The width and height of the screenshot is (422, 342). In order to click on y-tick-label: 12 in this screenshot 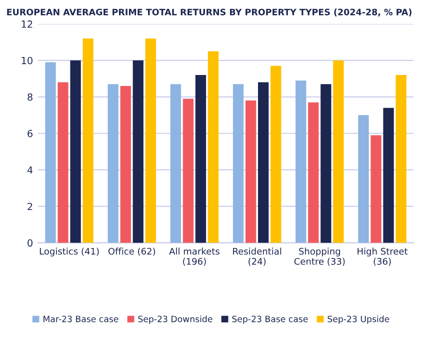, I will do `click(27, 24)`.